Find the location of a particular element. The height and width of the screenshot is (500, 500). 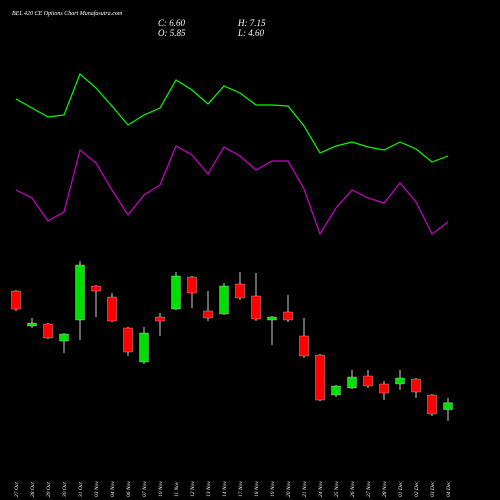

header-low: L: 4.60 is located at coordinates (251, 33).